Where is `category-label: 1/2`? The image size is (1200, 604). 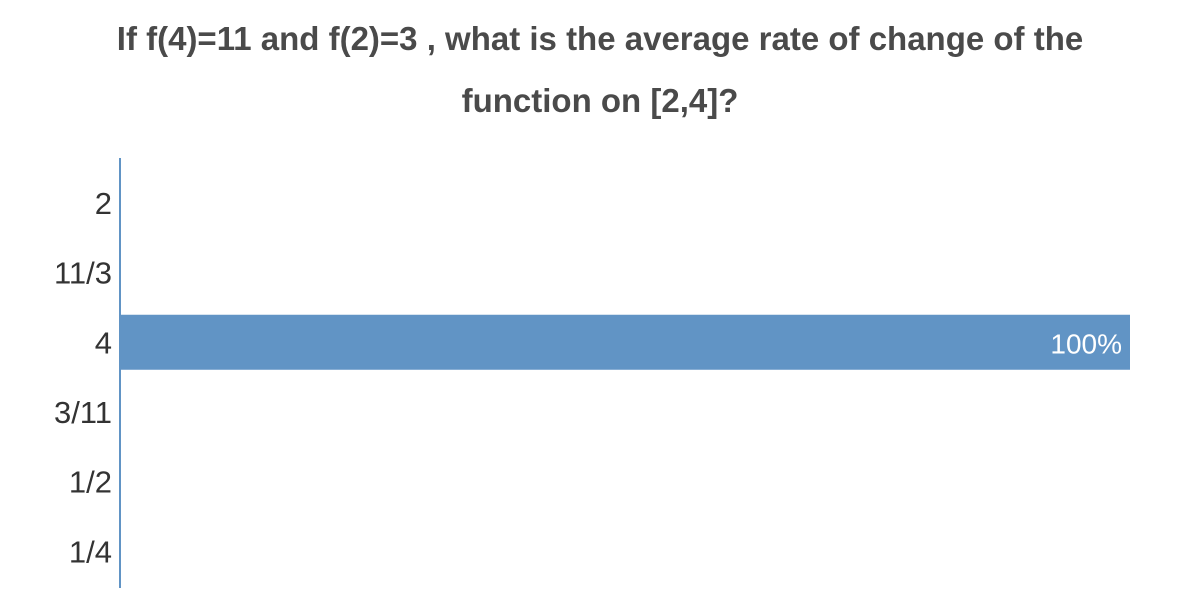 category-label: 1/2 is located at coordinates (90, 482).